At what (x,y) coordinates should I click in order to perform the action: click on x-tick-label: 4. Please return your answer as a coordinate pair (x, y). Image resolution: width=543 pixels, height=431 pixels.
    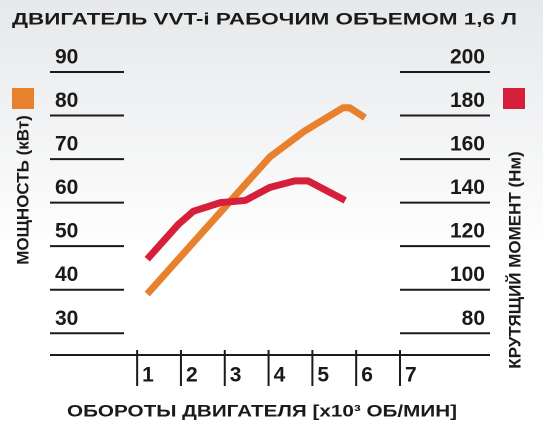
    Looking at the image, I should click on (280, 375).